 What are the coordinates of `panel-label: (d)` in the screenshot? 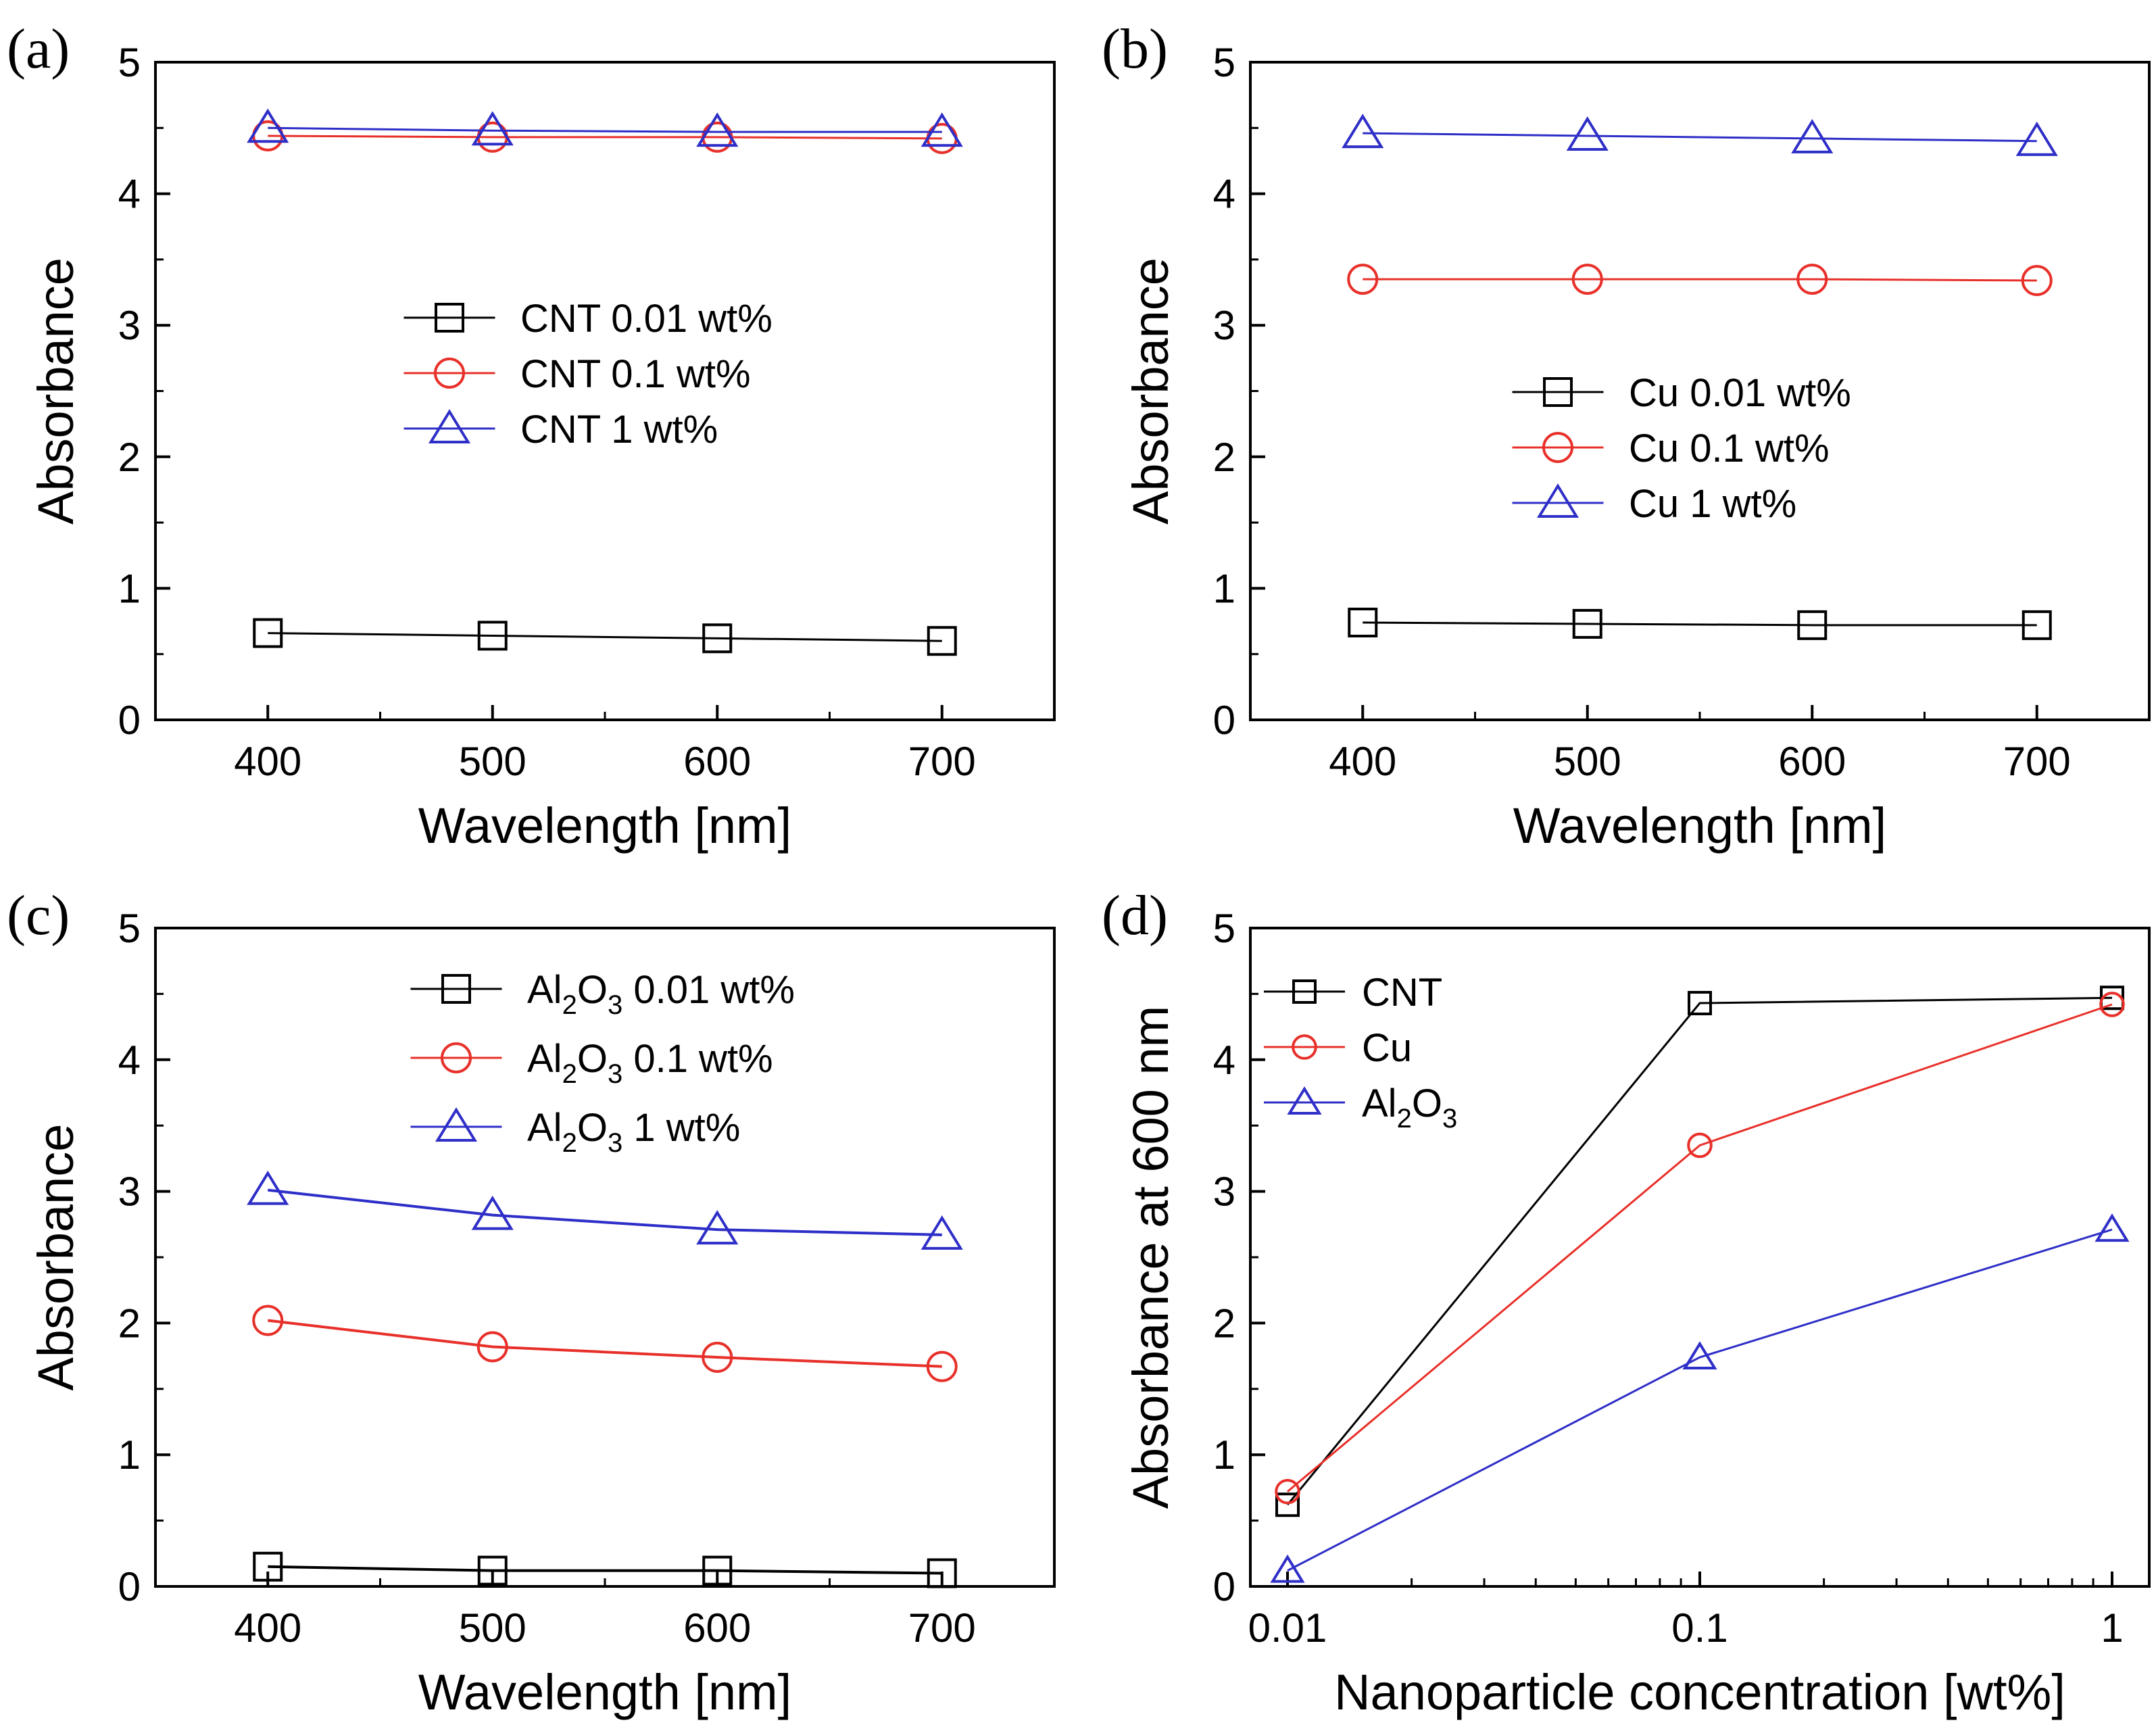 It's located at (1135, 915).